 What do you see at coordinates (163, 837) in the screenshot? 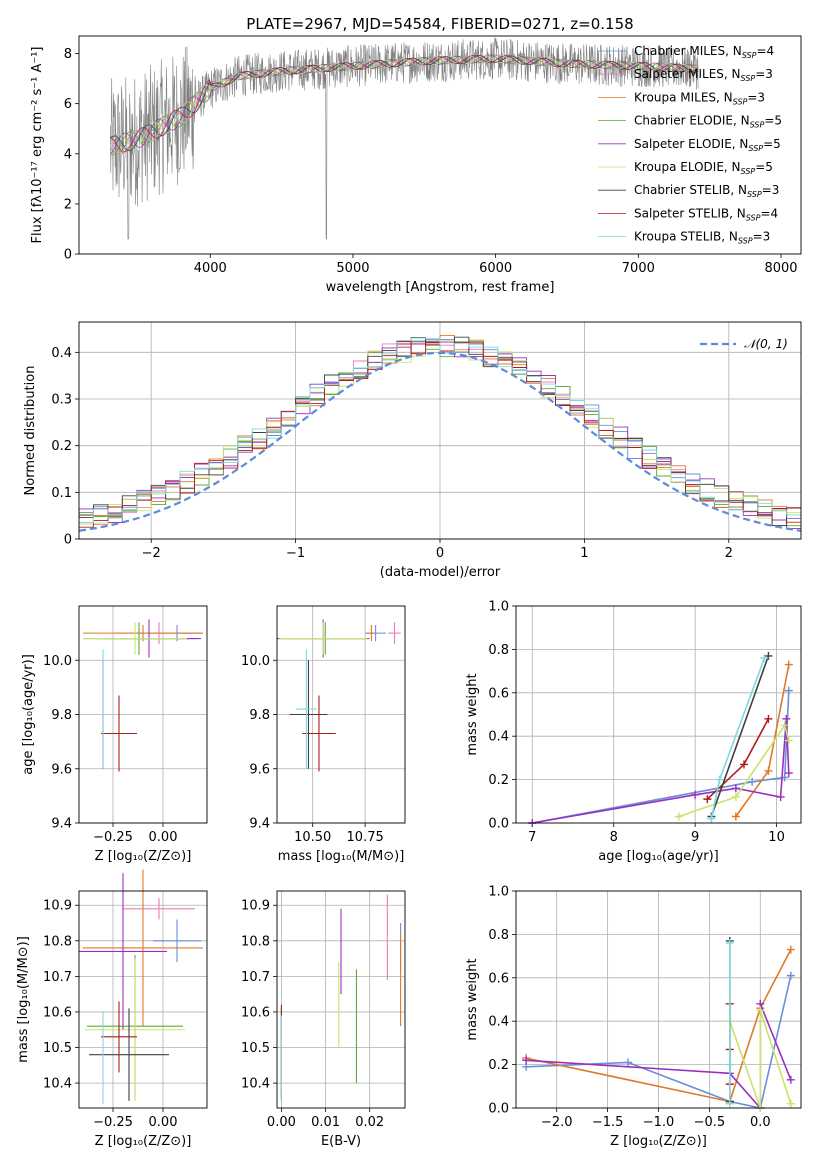
I see `age_vs_Z-xtick-label: 0.00` at bounding box center [163, 837].